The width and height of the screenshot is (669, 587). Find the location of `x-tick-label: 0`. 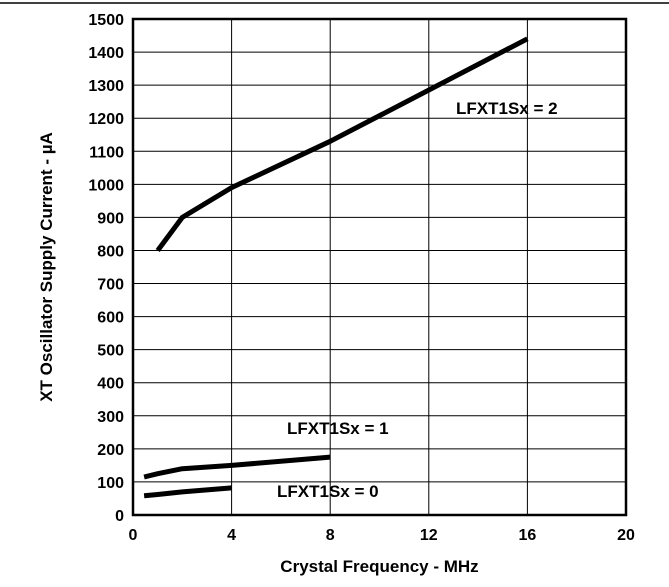

x-tick-label: 0 is located at coordinates (133, 535).